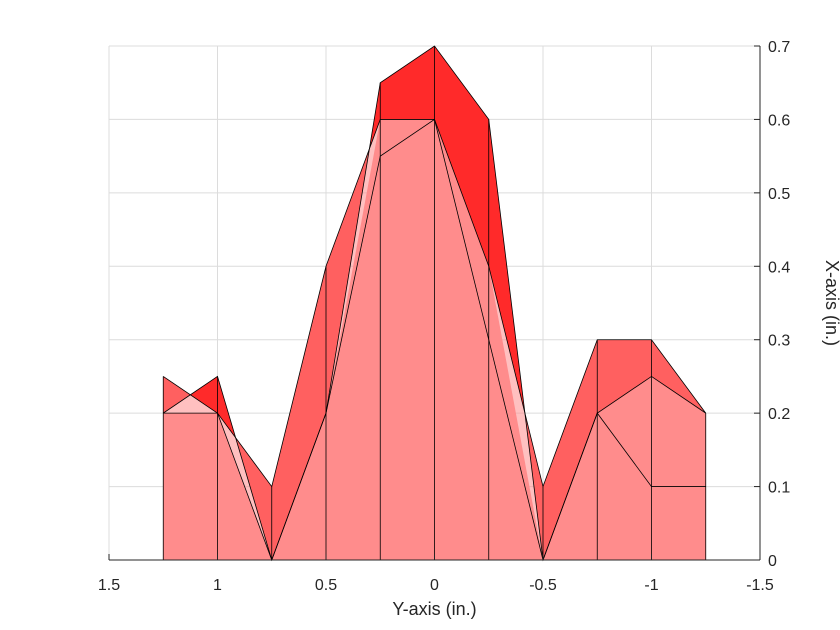  I want to click on y-tick-label: 0.3, so click(779, 341).